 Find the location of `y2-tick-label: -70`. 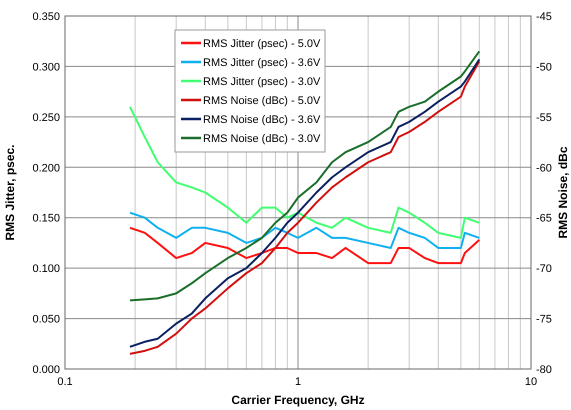

y2-tick-label: -70 is located at coordinates (544, 269).